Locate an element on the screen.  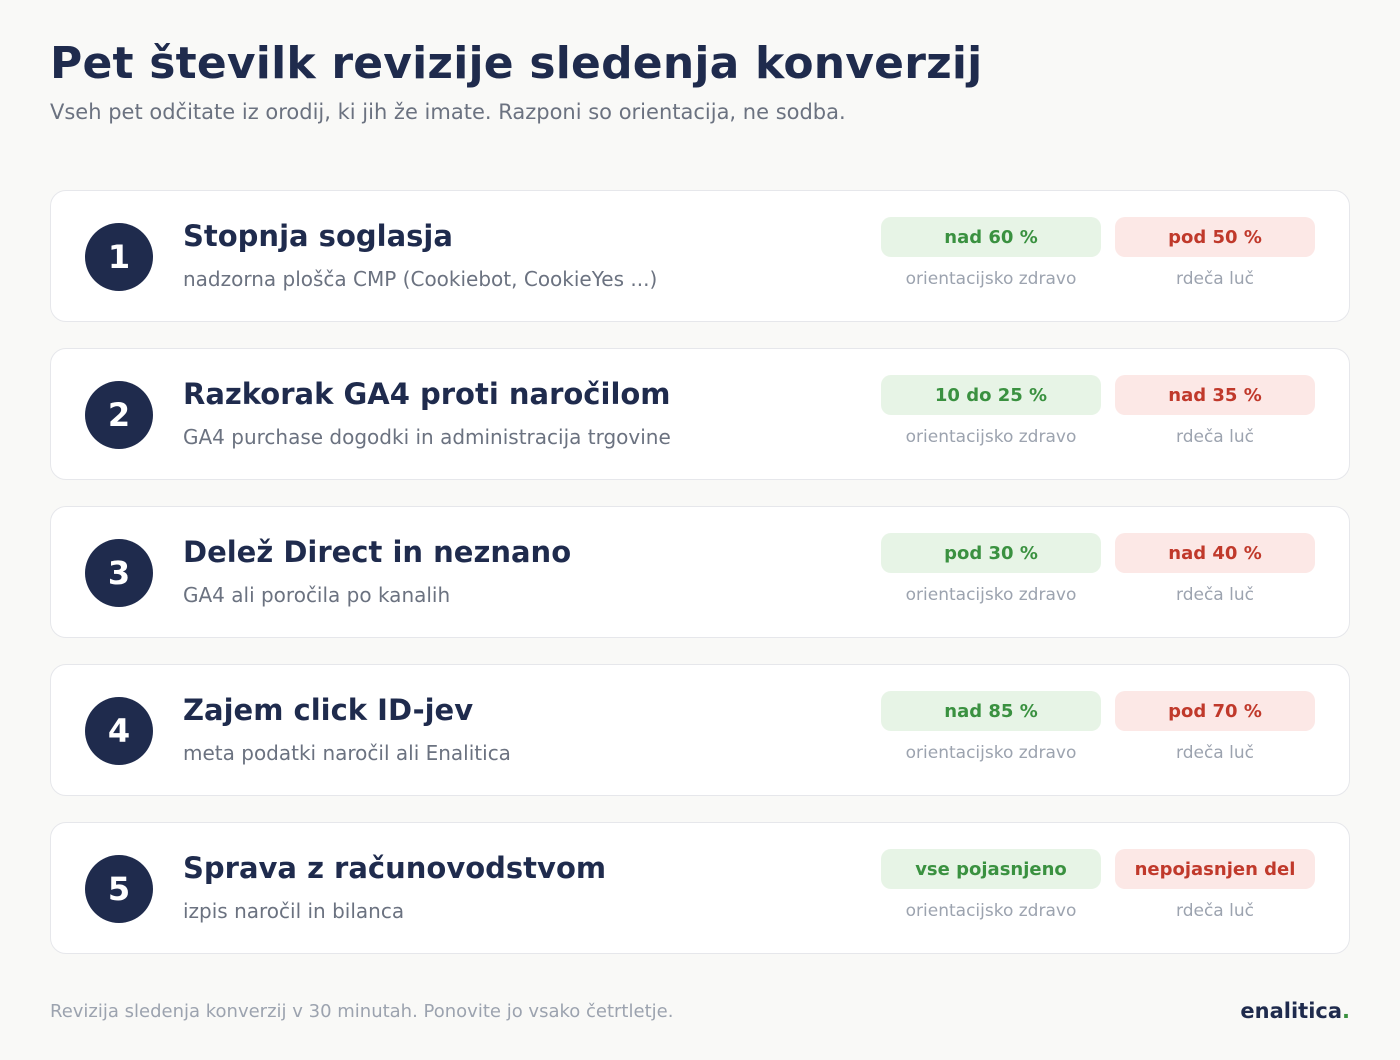
healthy-range-badge: vse pojasnjeno is located at coordinates (991, 869).